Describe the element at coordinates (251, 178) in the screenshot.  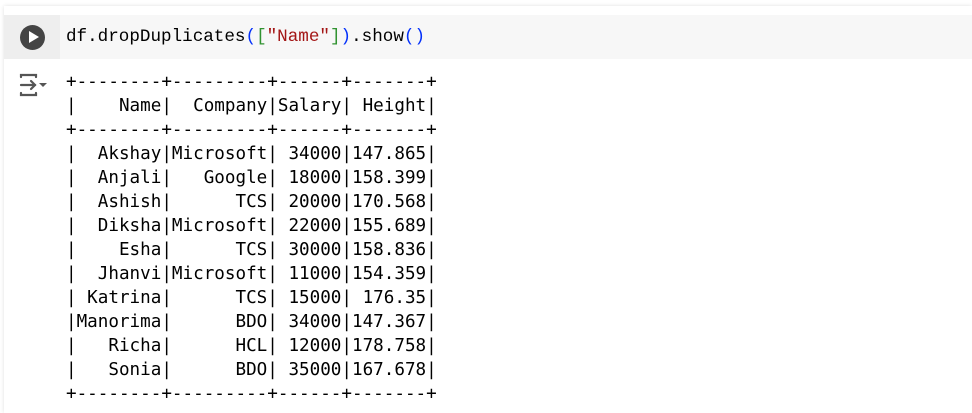
I see `table-row: | Anjali| Google| 18000|158.399|` at that location.